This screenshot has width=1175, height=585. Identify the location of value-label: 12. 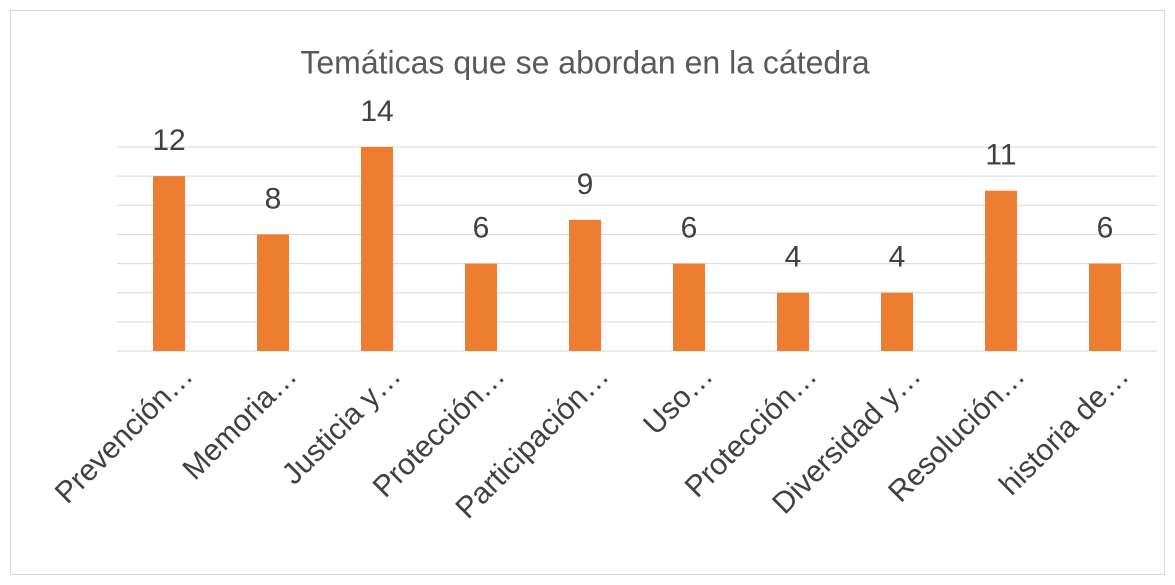
(168, 140).